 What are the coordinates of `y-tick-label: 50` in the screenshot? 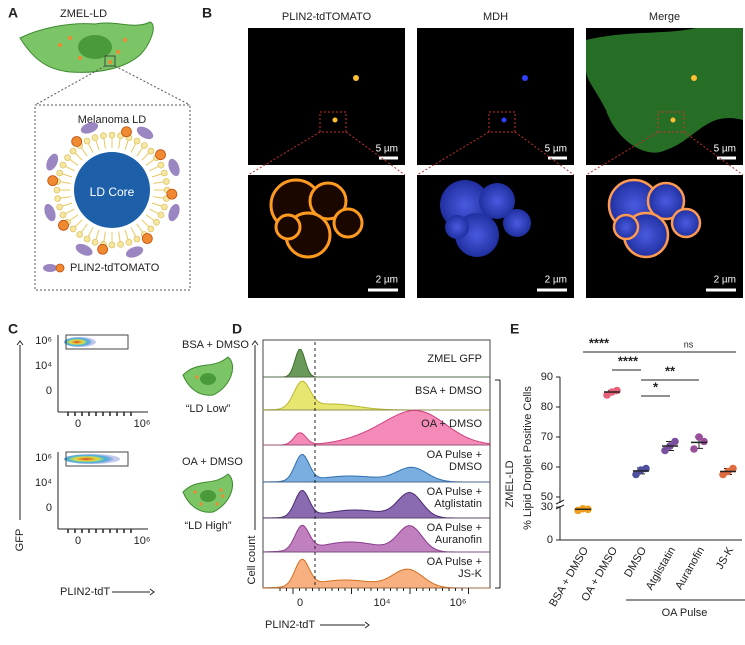 It's located at (547, 497).